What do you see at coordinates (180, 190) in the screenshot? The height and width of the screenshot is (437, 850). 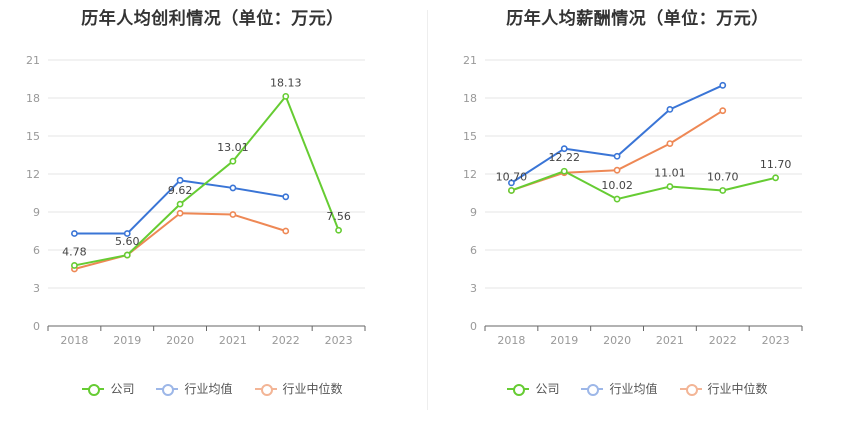 I see `data-label: 9.62` at bounding box center [180, 190].